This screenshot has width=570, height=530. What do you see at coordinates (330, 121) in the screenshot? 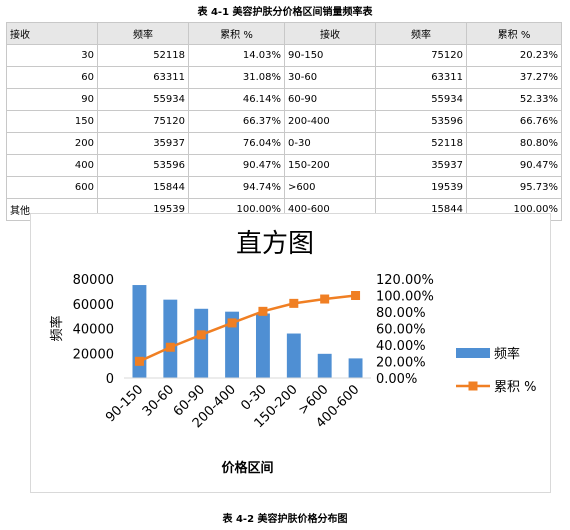
I see `table-cell: 200-400` at bounding box center [330, 121].